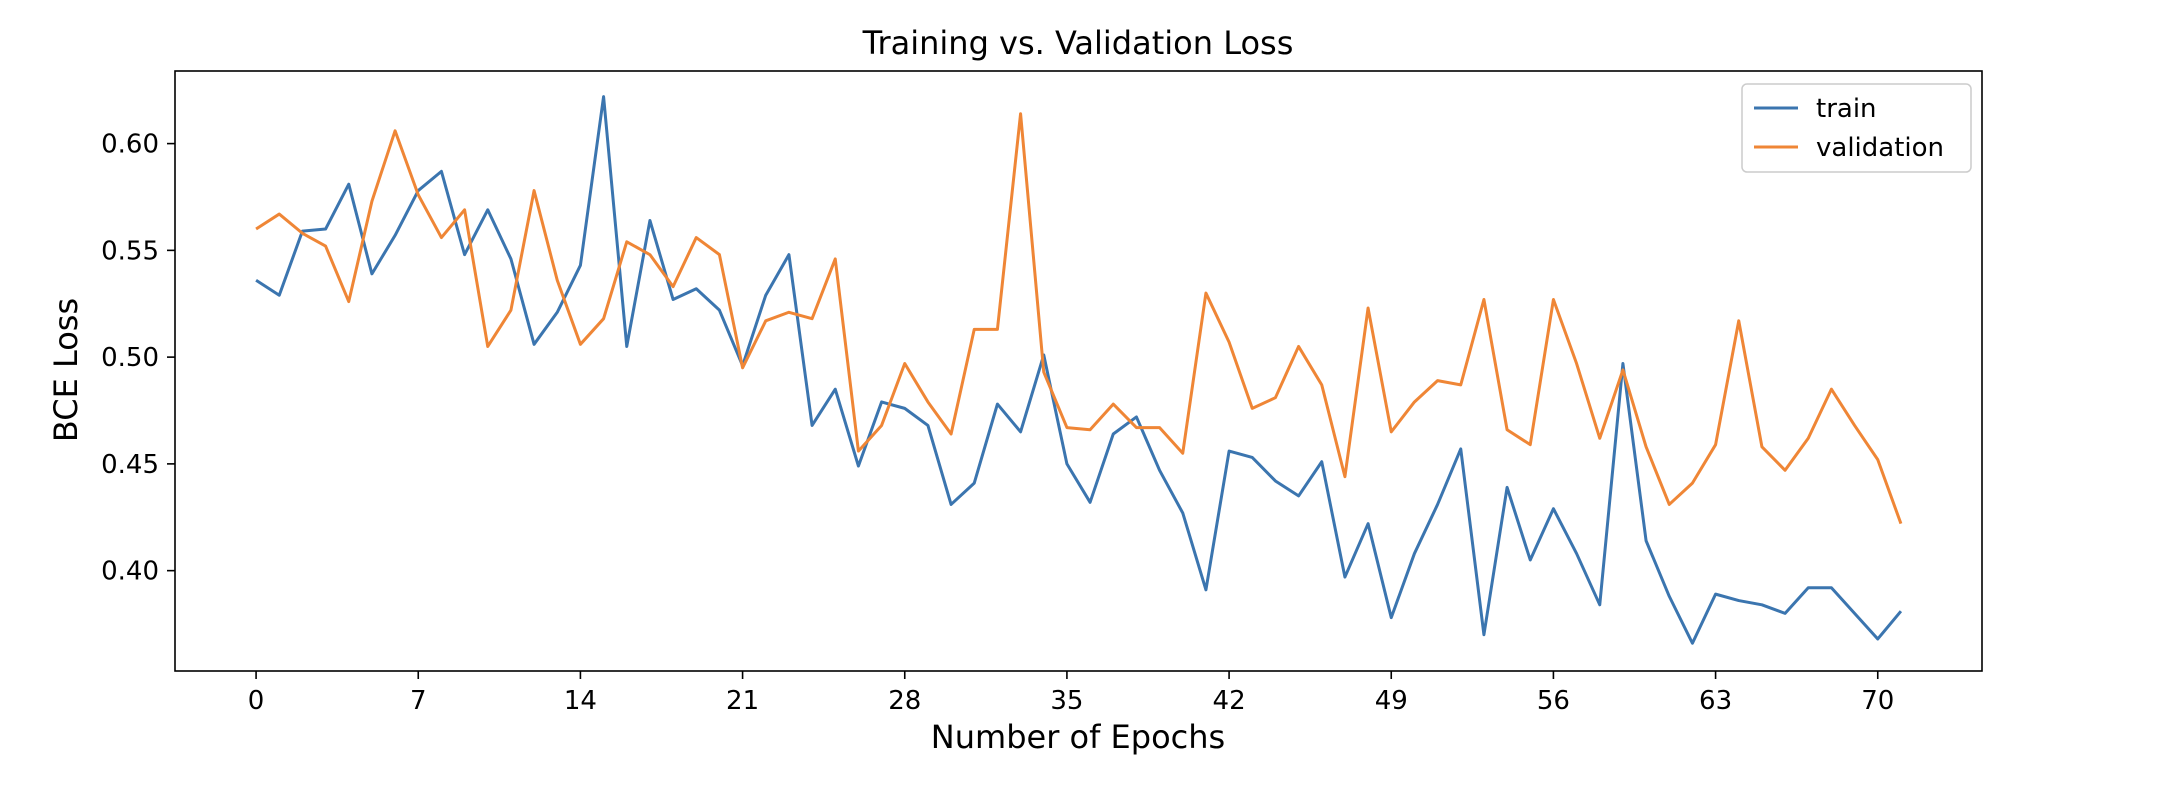 Image resolution: width=2164 pixels, height=806 pixels. I want to click on legend: train validation, so click(1856, 128).